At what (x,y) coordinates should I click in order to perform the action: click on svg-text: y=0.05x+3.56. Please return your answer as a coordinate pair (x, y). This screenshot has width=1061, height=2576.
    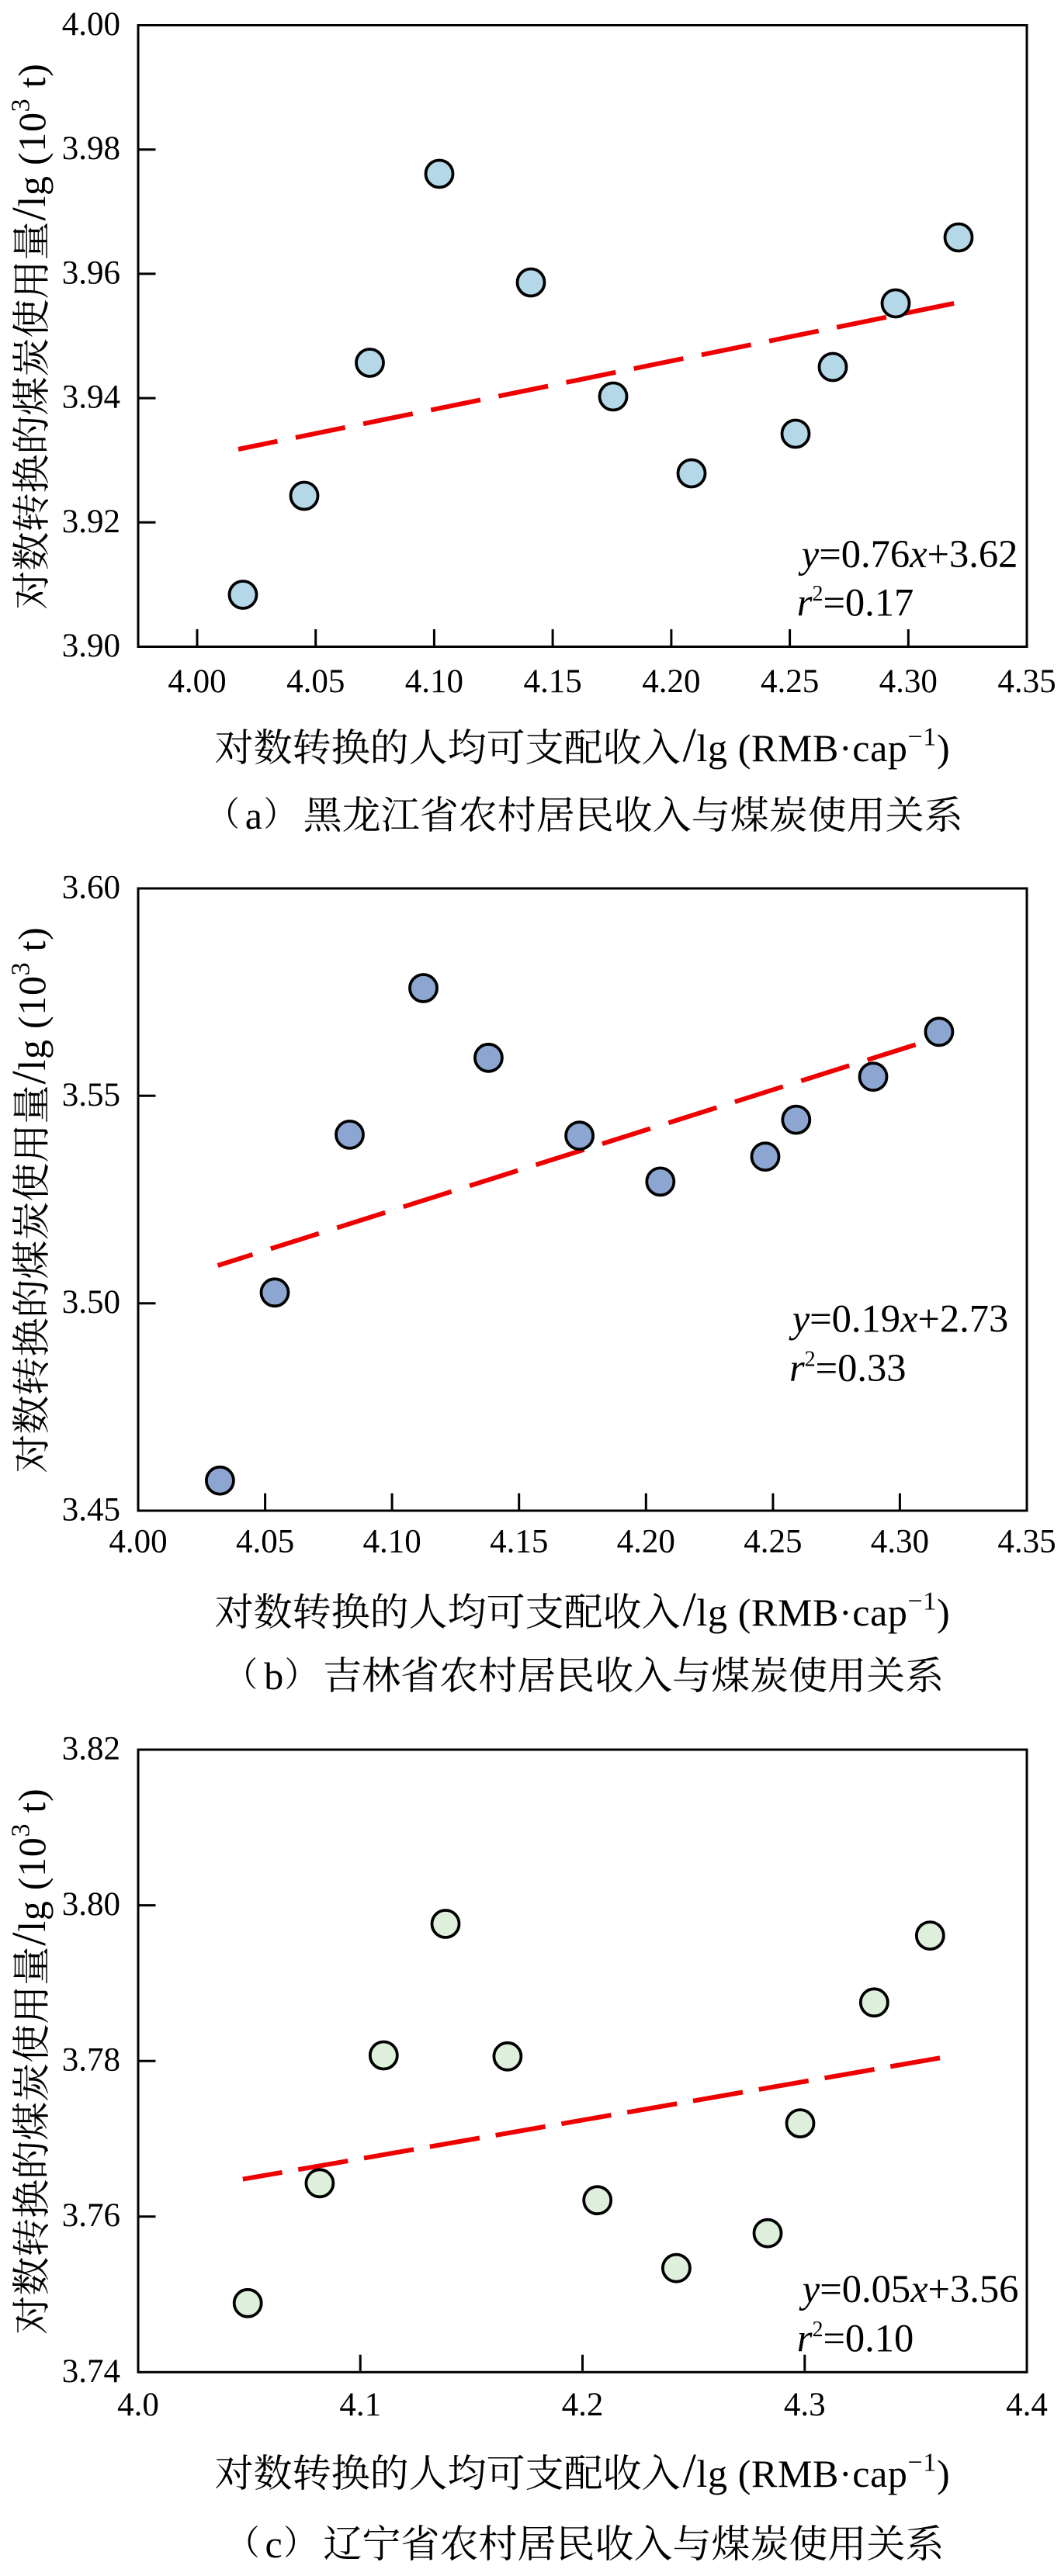
    Looking at the image, I should click on (909, 2289).